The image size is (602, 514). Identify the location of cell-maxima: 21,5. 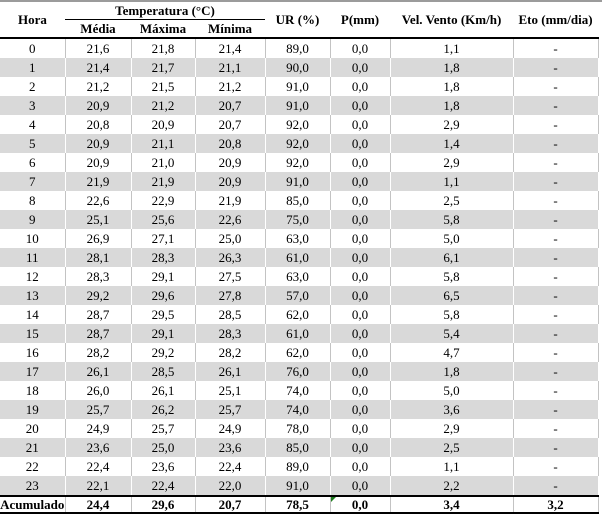
(163, 86).